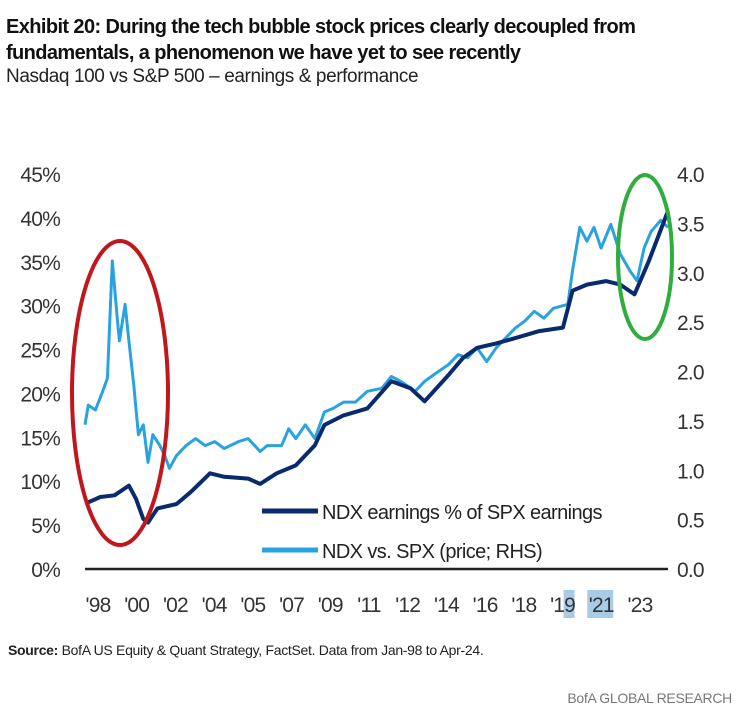 The image size is (740, 720). I want to click on legend-label-ndx-earnings: NDX earnings % of SPX earnings, so click(462, 513).